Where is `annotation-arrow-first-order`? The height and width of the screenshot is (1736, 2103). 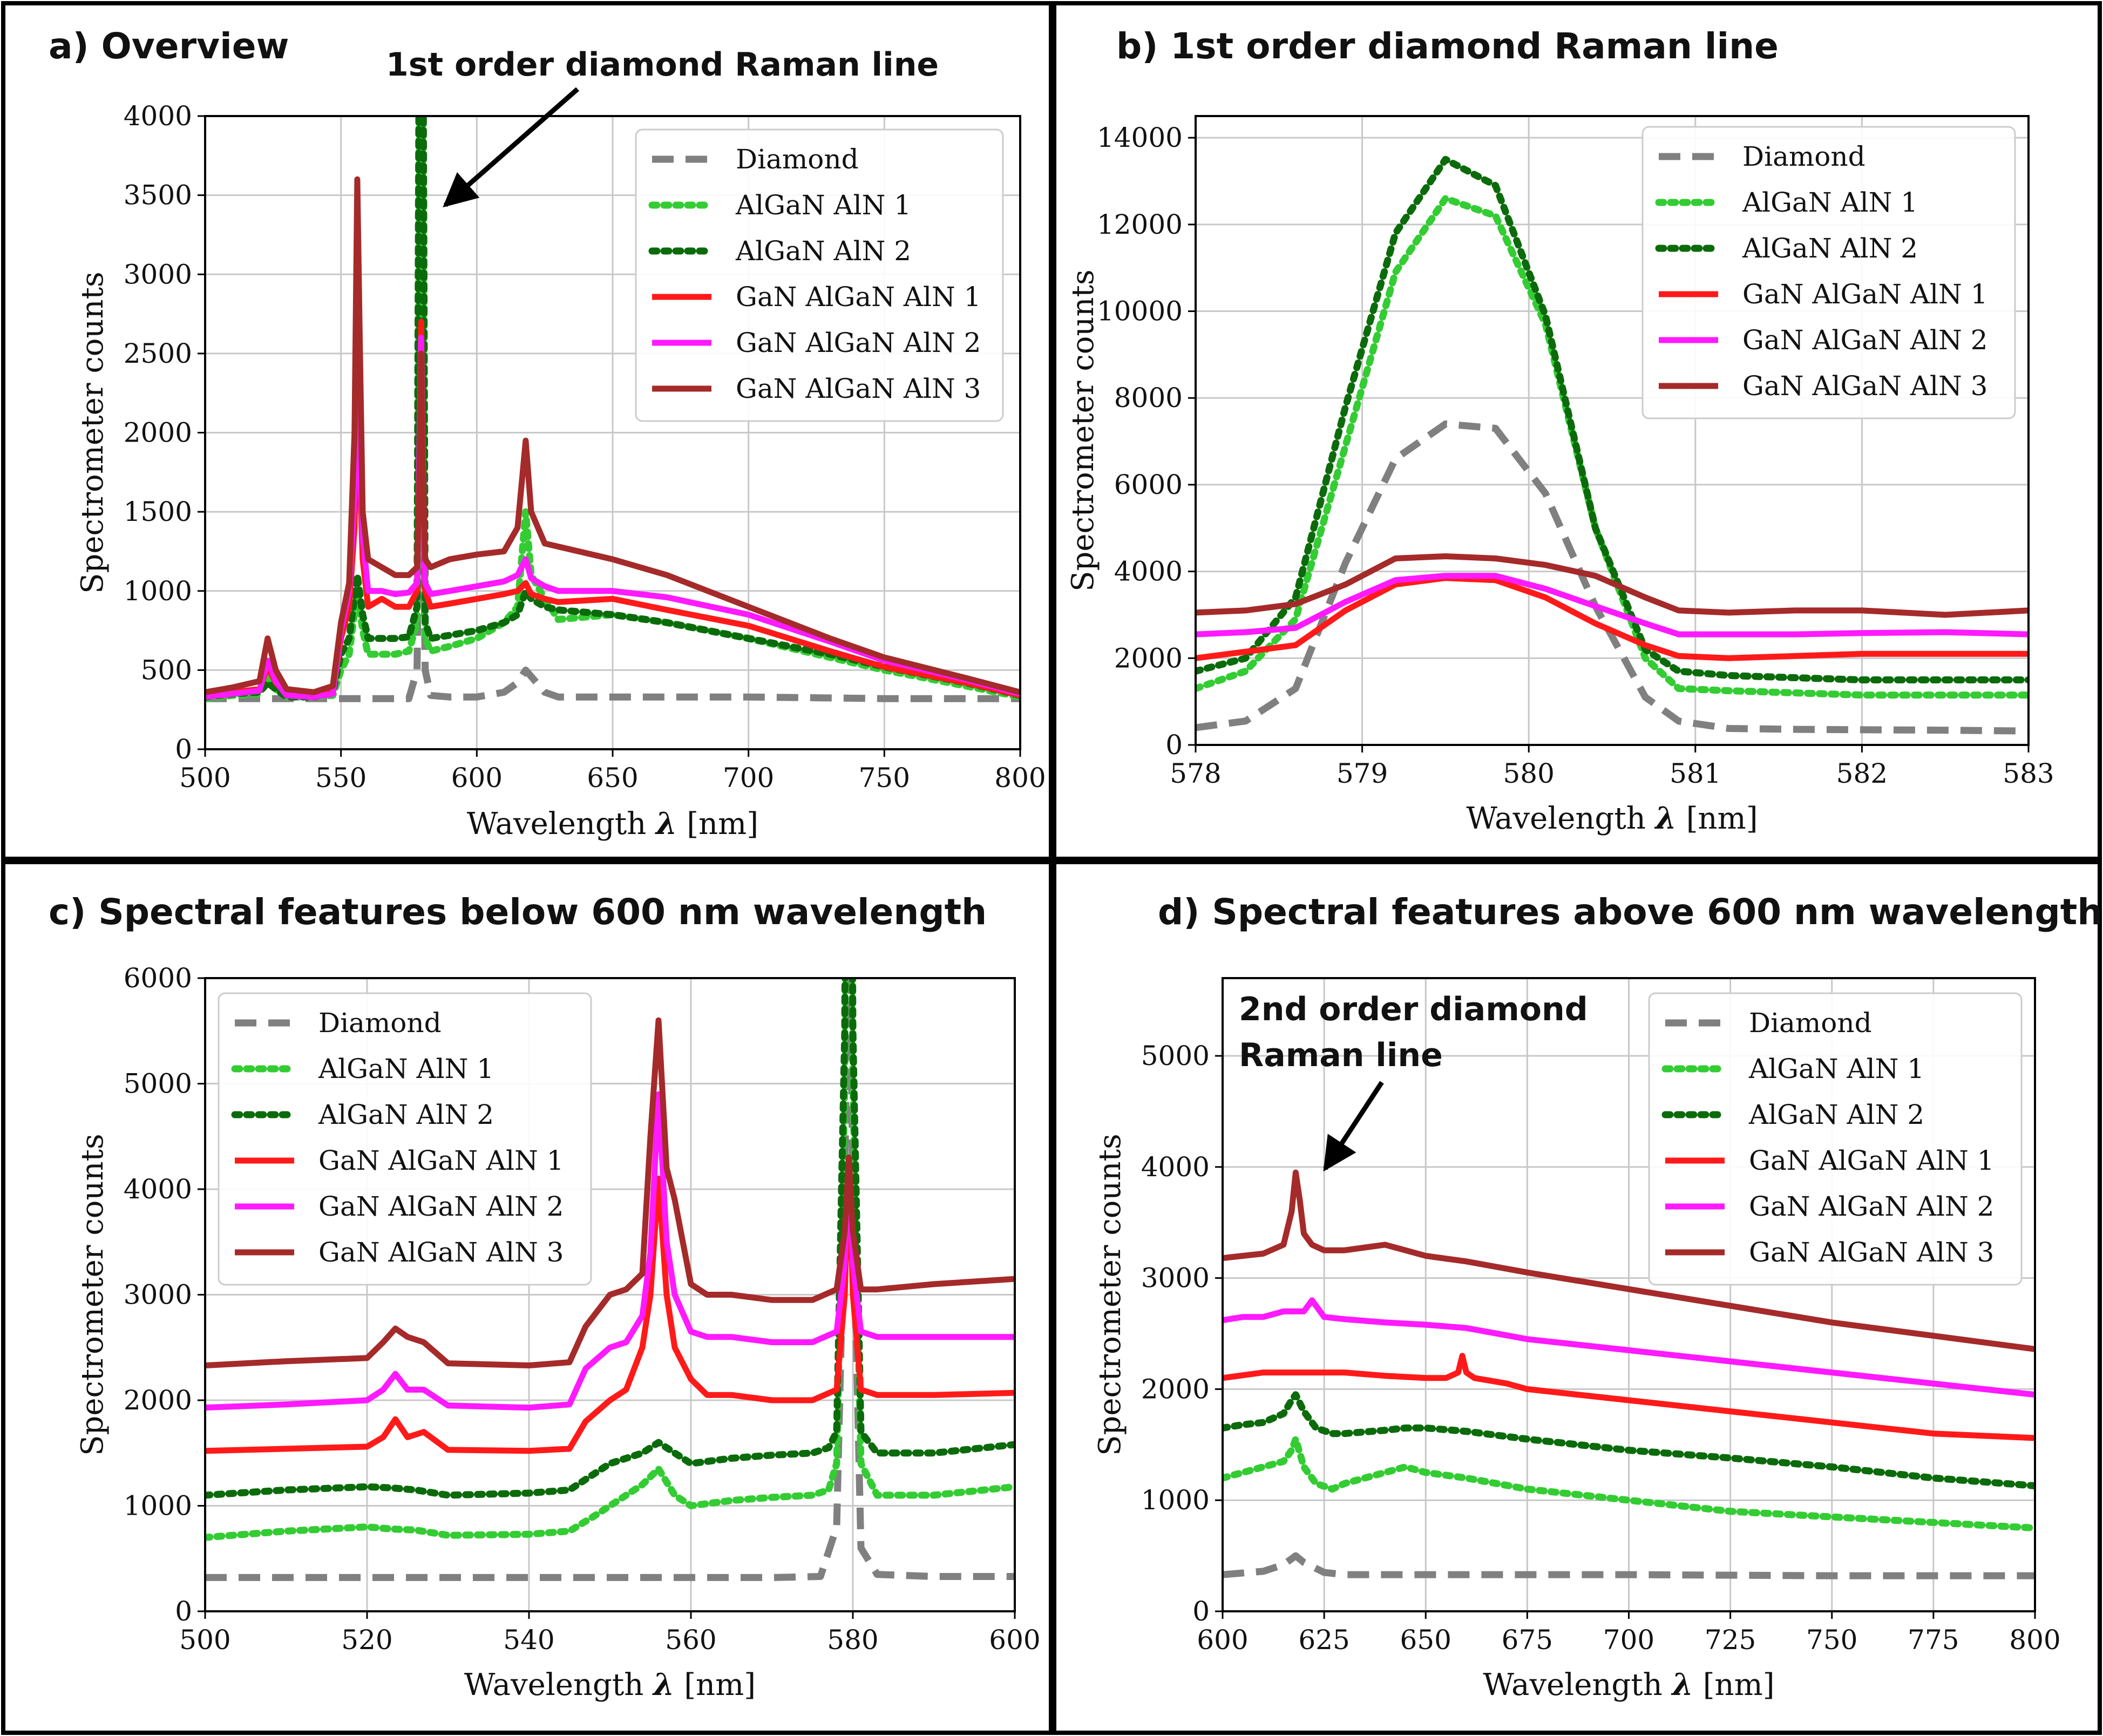 annotation-arrow-first-order is located at coordinates (511, 147).